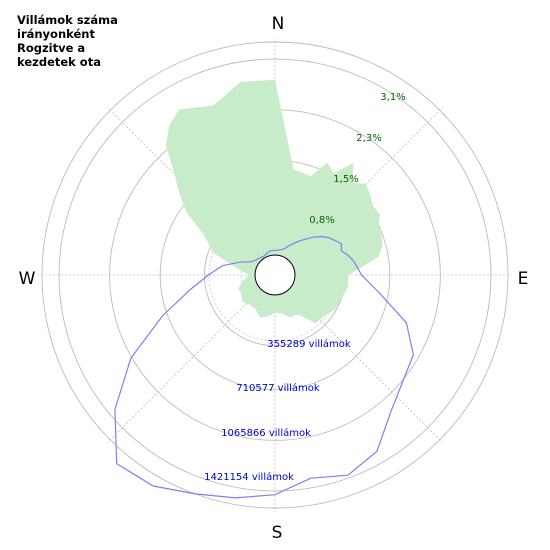 The width and height of the screenshot is (550, 550). Describe the element at coordinates (277, 533) in the screenshot. I see `compass-south: S` at that location.